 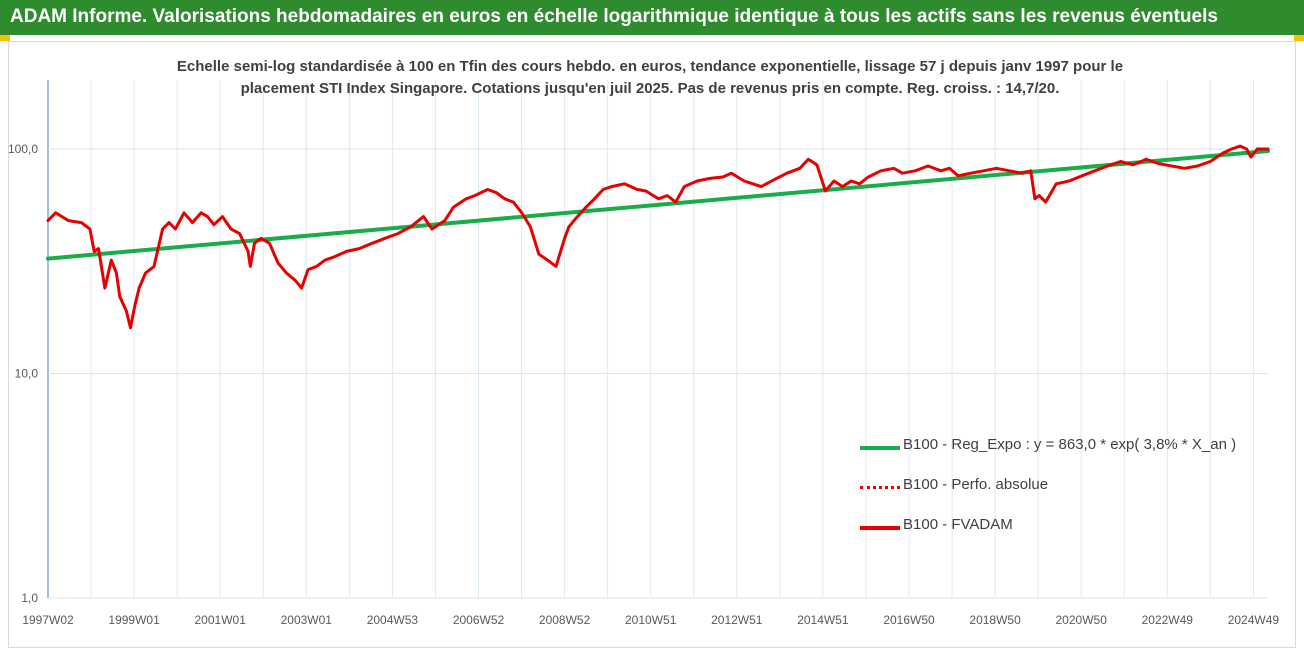 I want to click on x-tick-label: 2014W51, so click(x=823, y=620).